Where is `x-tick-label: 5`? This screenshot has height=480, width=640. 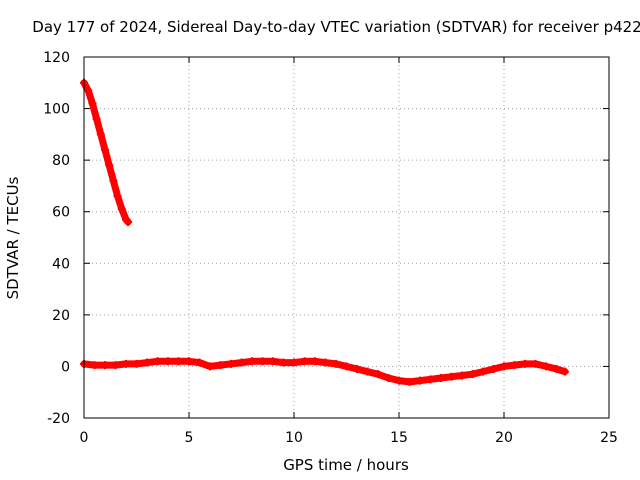 x-tick-label: 5 is located at coordinates (189, 438).